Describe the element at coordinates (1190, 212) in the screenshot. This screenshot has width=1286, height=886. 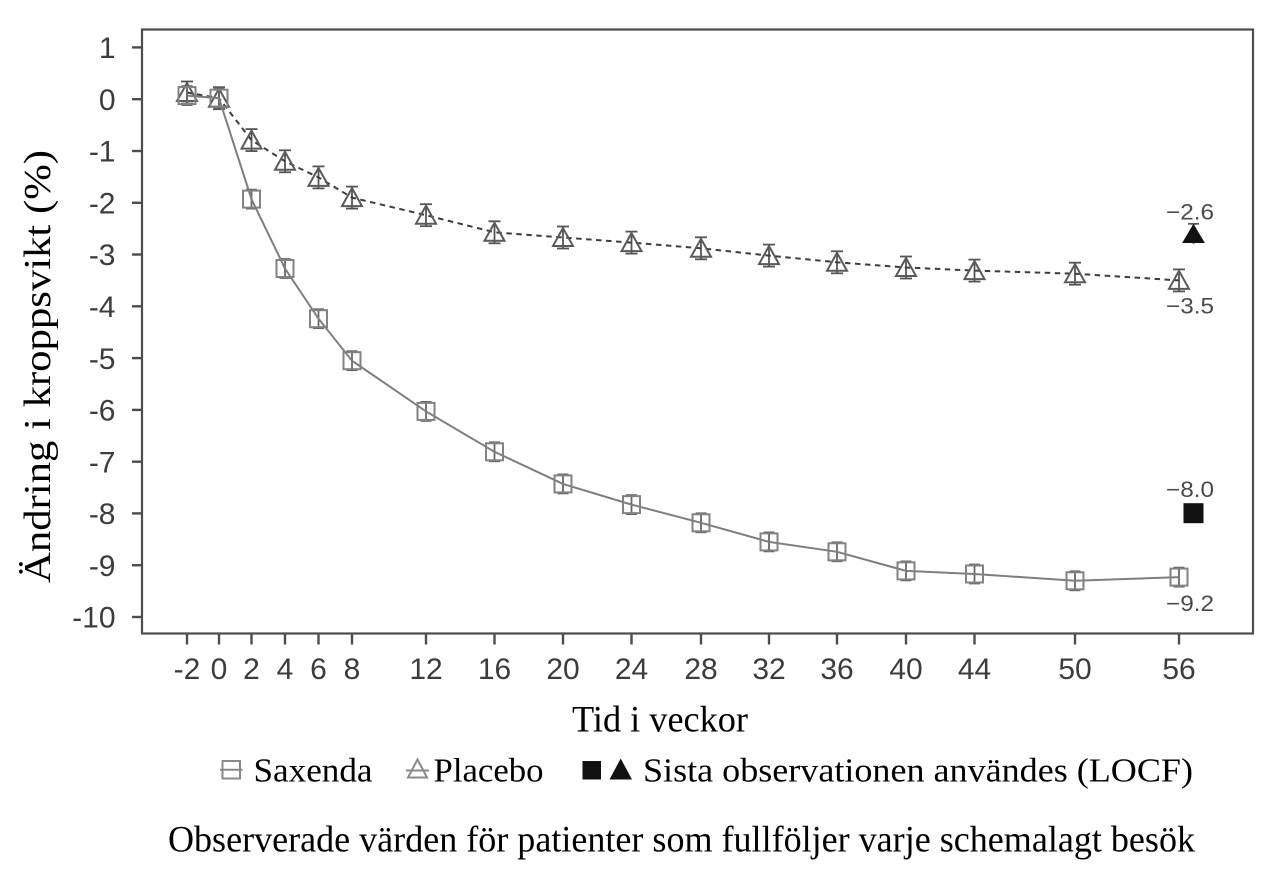
I see `svg-text: −2.6` at that location.